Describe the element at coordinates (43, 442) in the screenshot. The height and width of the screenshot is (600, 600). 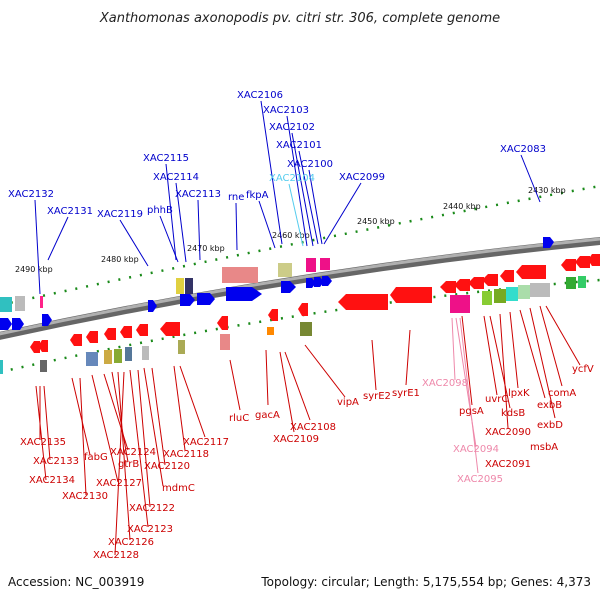
I see `gene-label: XAC2135` at that location.